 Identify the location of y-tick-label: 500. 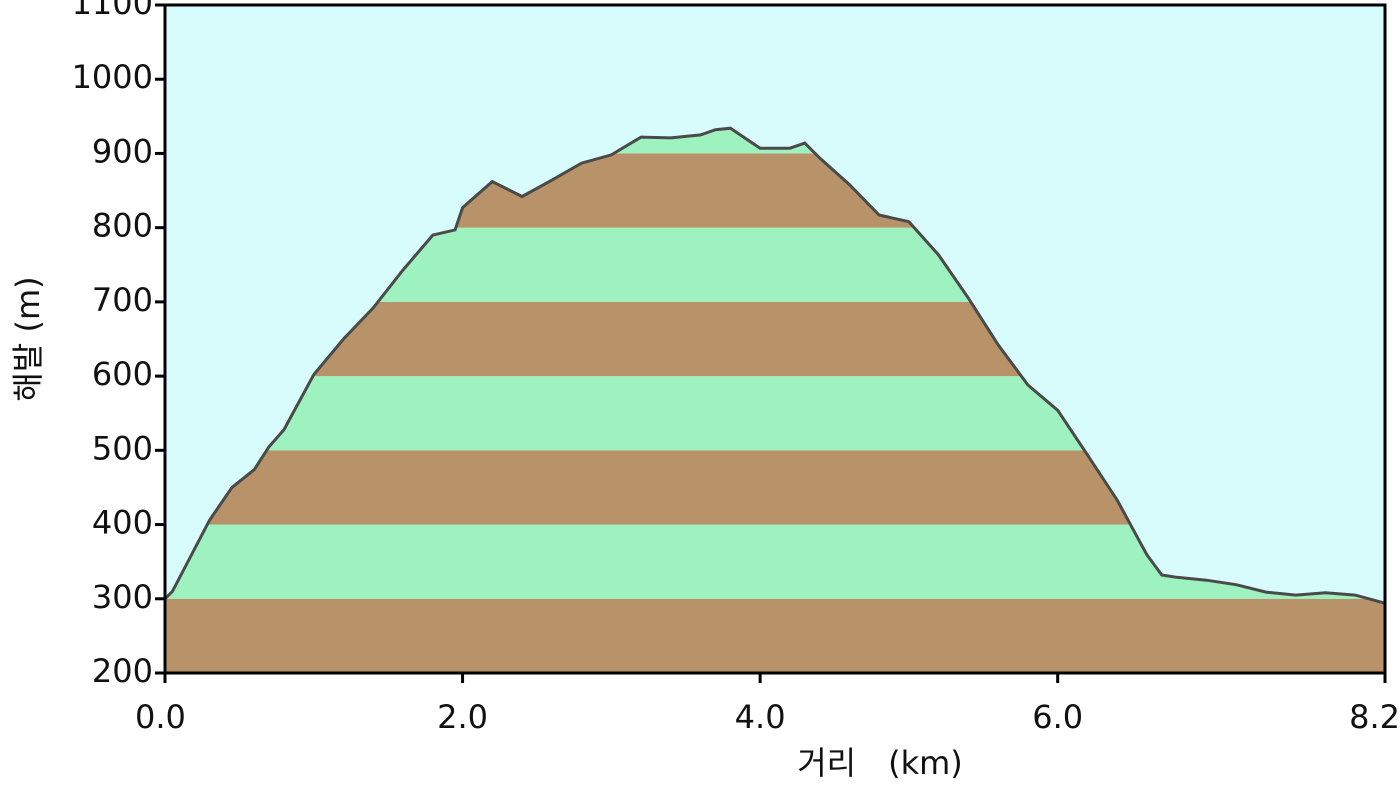
(122, 448).